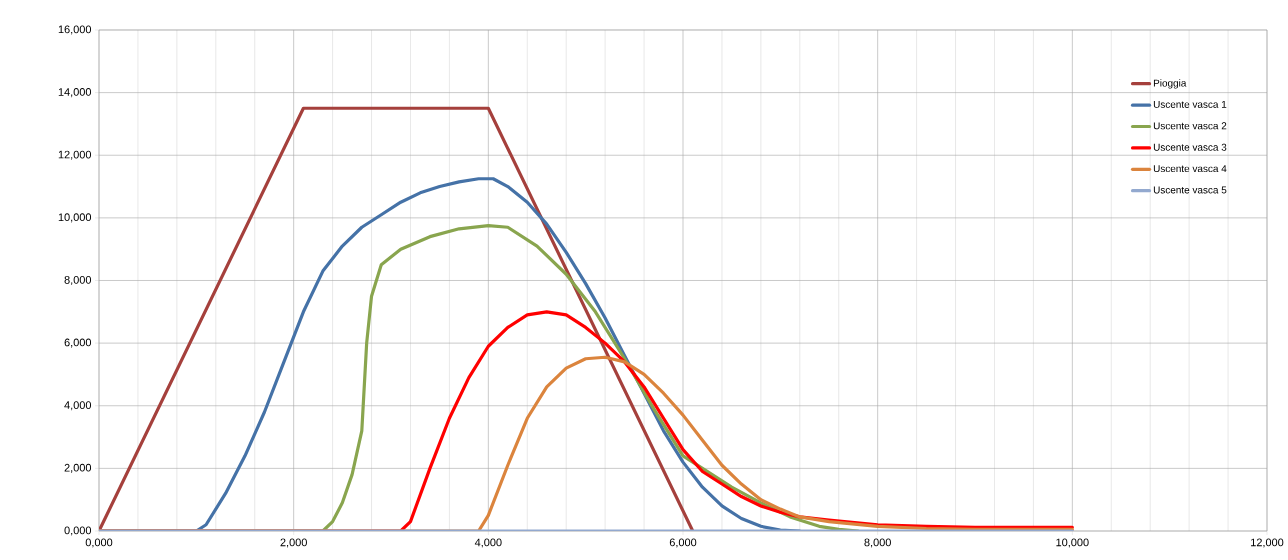  What do you see at coordinates (78, 406) in the screenshot?
I see `y-tick-label: 4,000` at bounding box center [78, 406].